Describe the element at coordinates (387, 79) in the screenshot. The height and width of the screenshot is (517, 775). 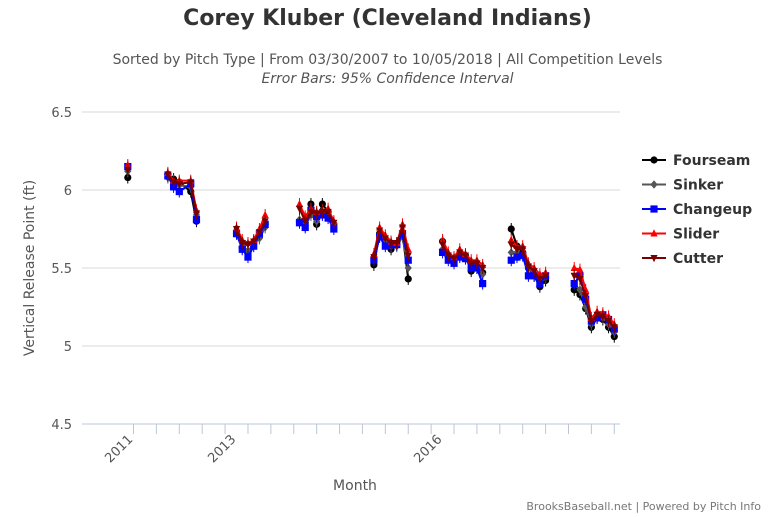
I see `chart-subtitle-error-bars: Error Bars: 95% Confidence Interval` at that location.